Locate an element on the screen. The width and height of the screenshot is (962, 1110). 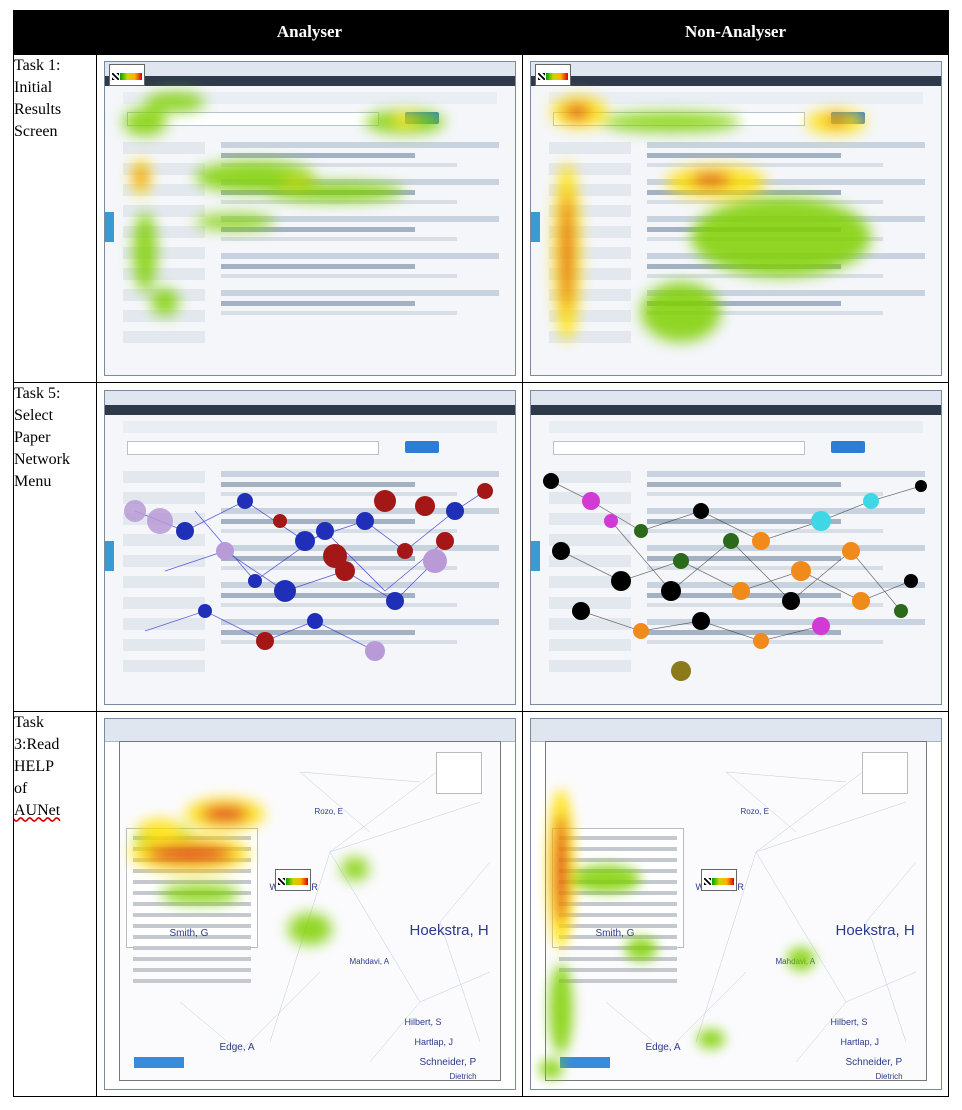
fixation-points-non-analyser is located at coordinates (734, 576).